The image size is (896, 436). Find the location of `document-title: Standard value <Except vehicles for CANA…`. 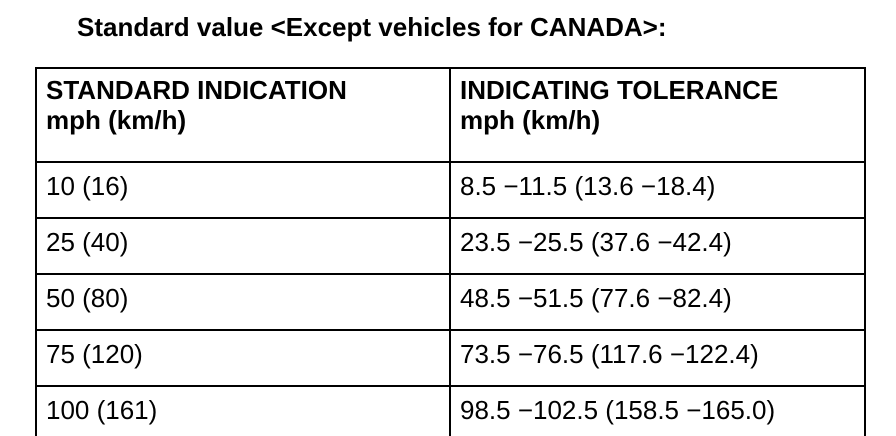

document-title: Standard value <Except vehicles for CANA… is located at coordinates (372, 27).